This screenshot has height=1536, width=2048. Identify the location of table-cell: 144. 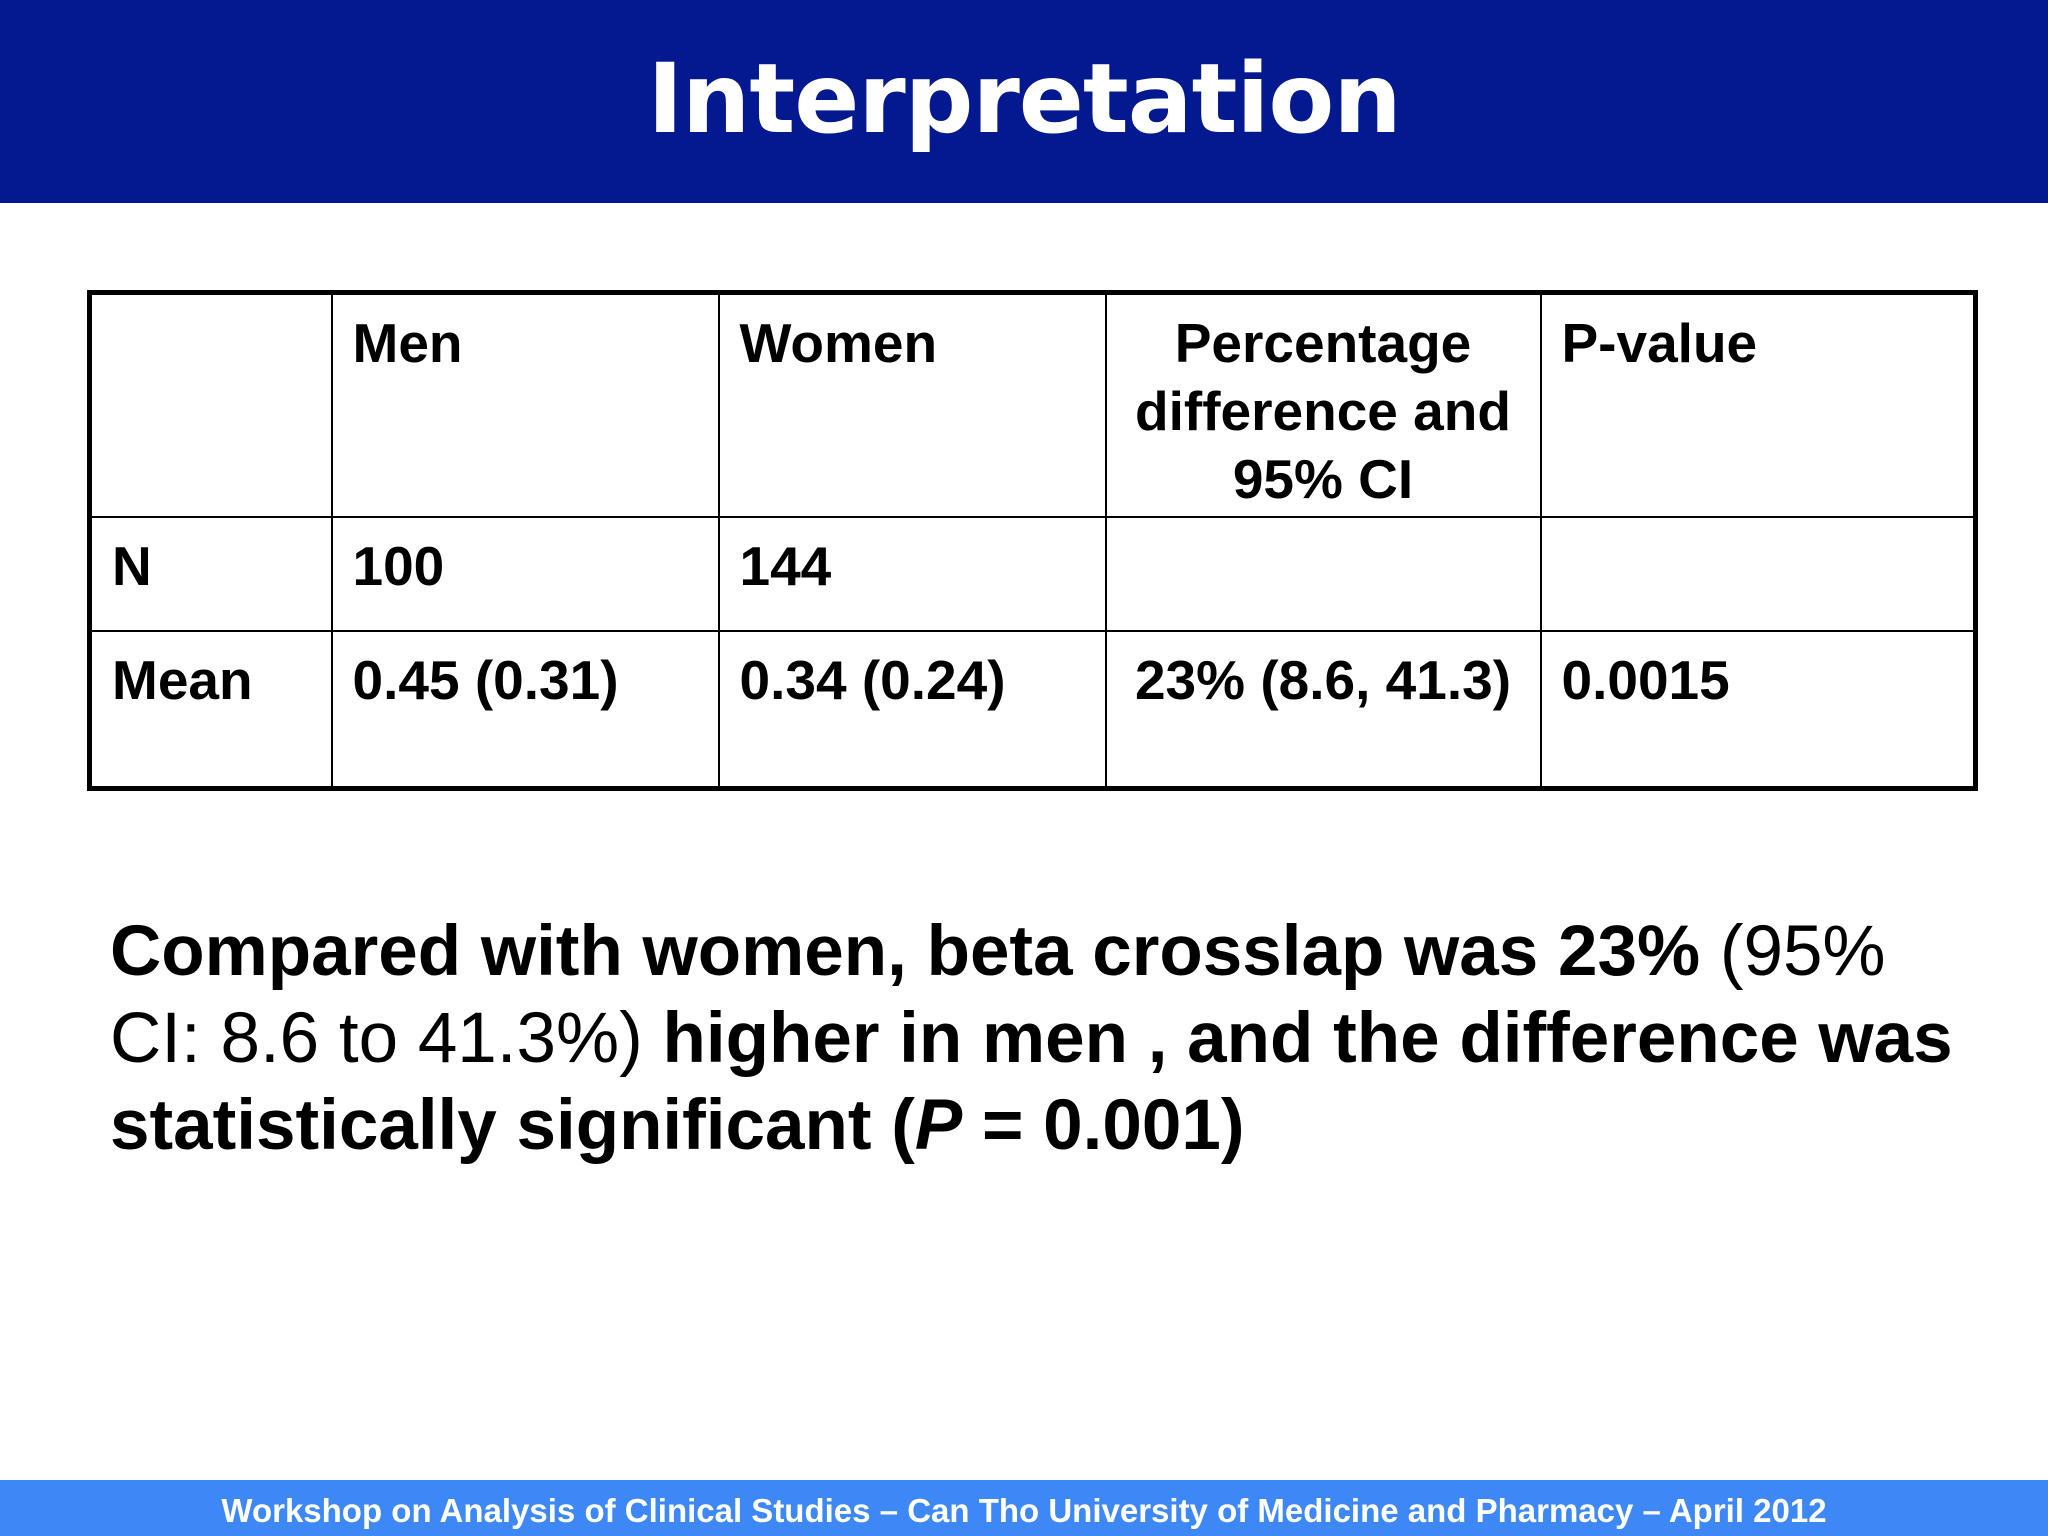
(912, 573).